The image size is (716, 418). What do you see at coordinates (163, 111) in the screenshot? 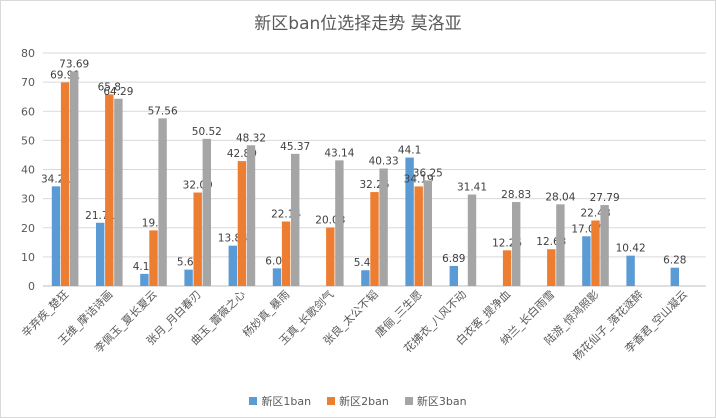
I see `data-label: 57.56` at bounding box center [163, 111].